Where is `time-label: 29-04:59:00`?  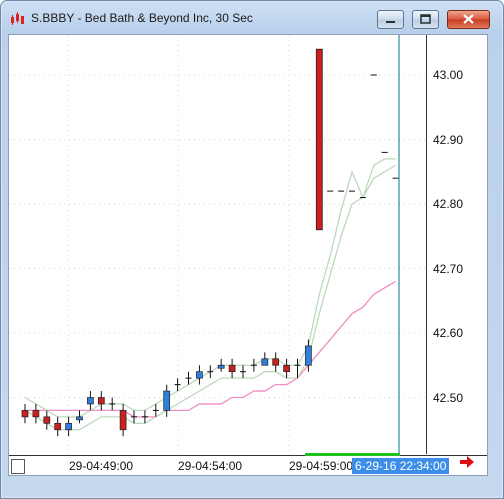
time-label: 29-04:59:00 is located at coordinates (321, 466).